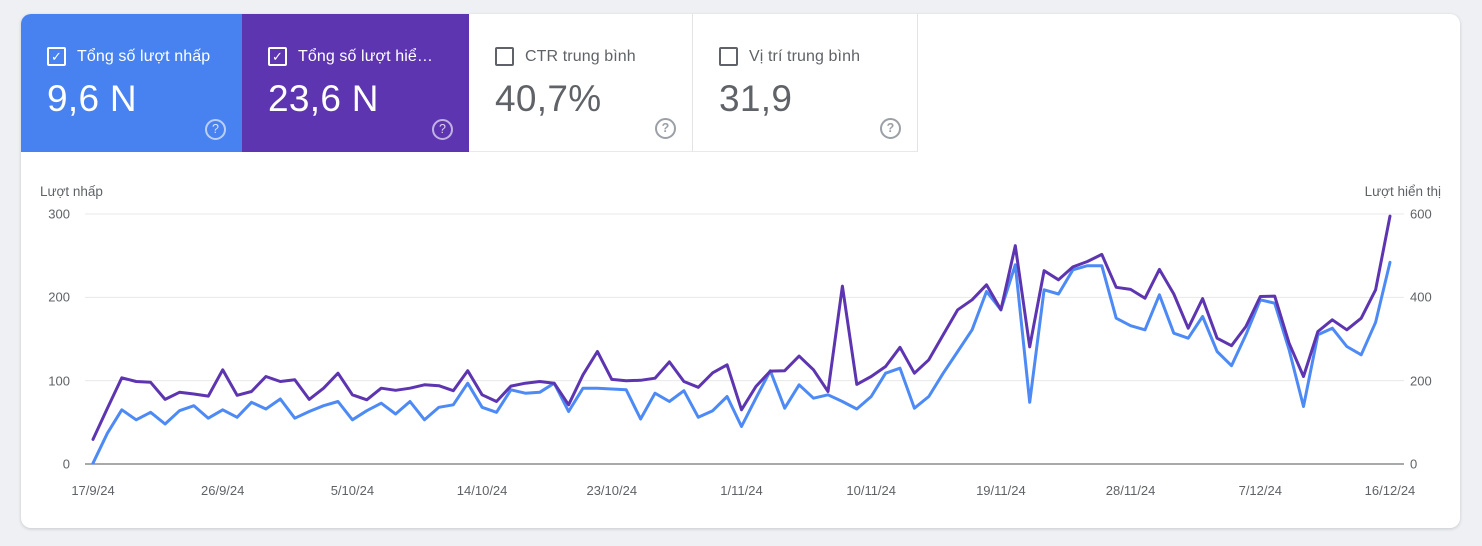 The height and width of the screenshot is (546, 1482). I want to click on card-label: Vị trí trung bình, so click(805, 56).